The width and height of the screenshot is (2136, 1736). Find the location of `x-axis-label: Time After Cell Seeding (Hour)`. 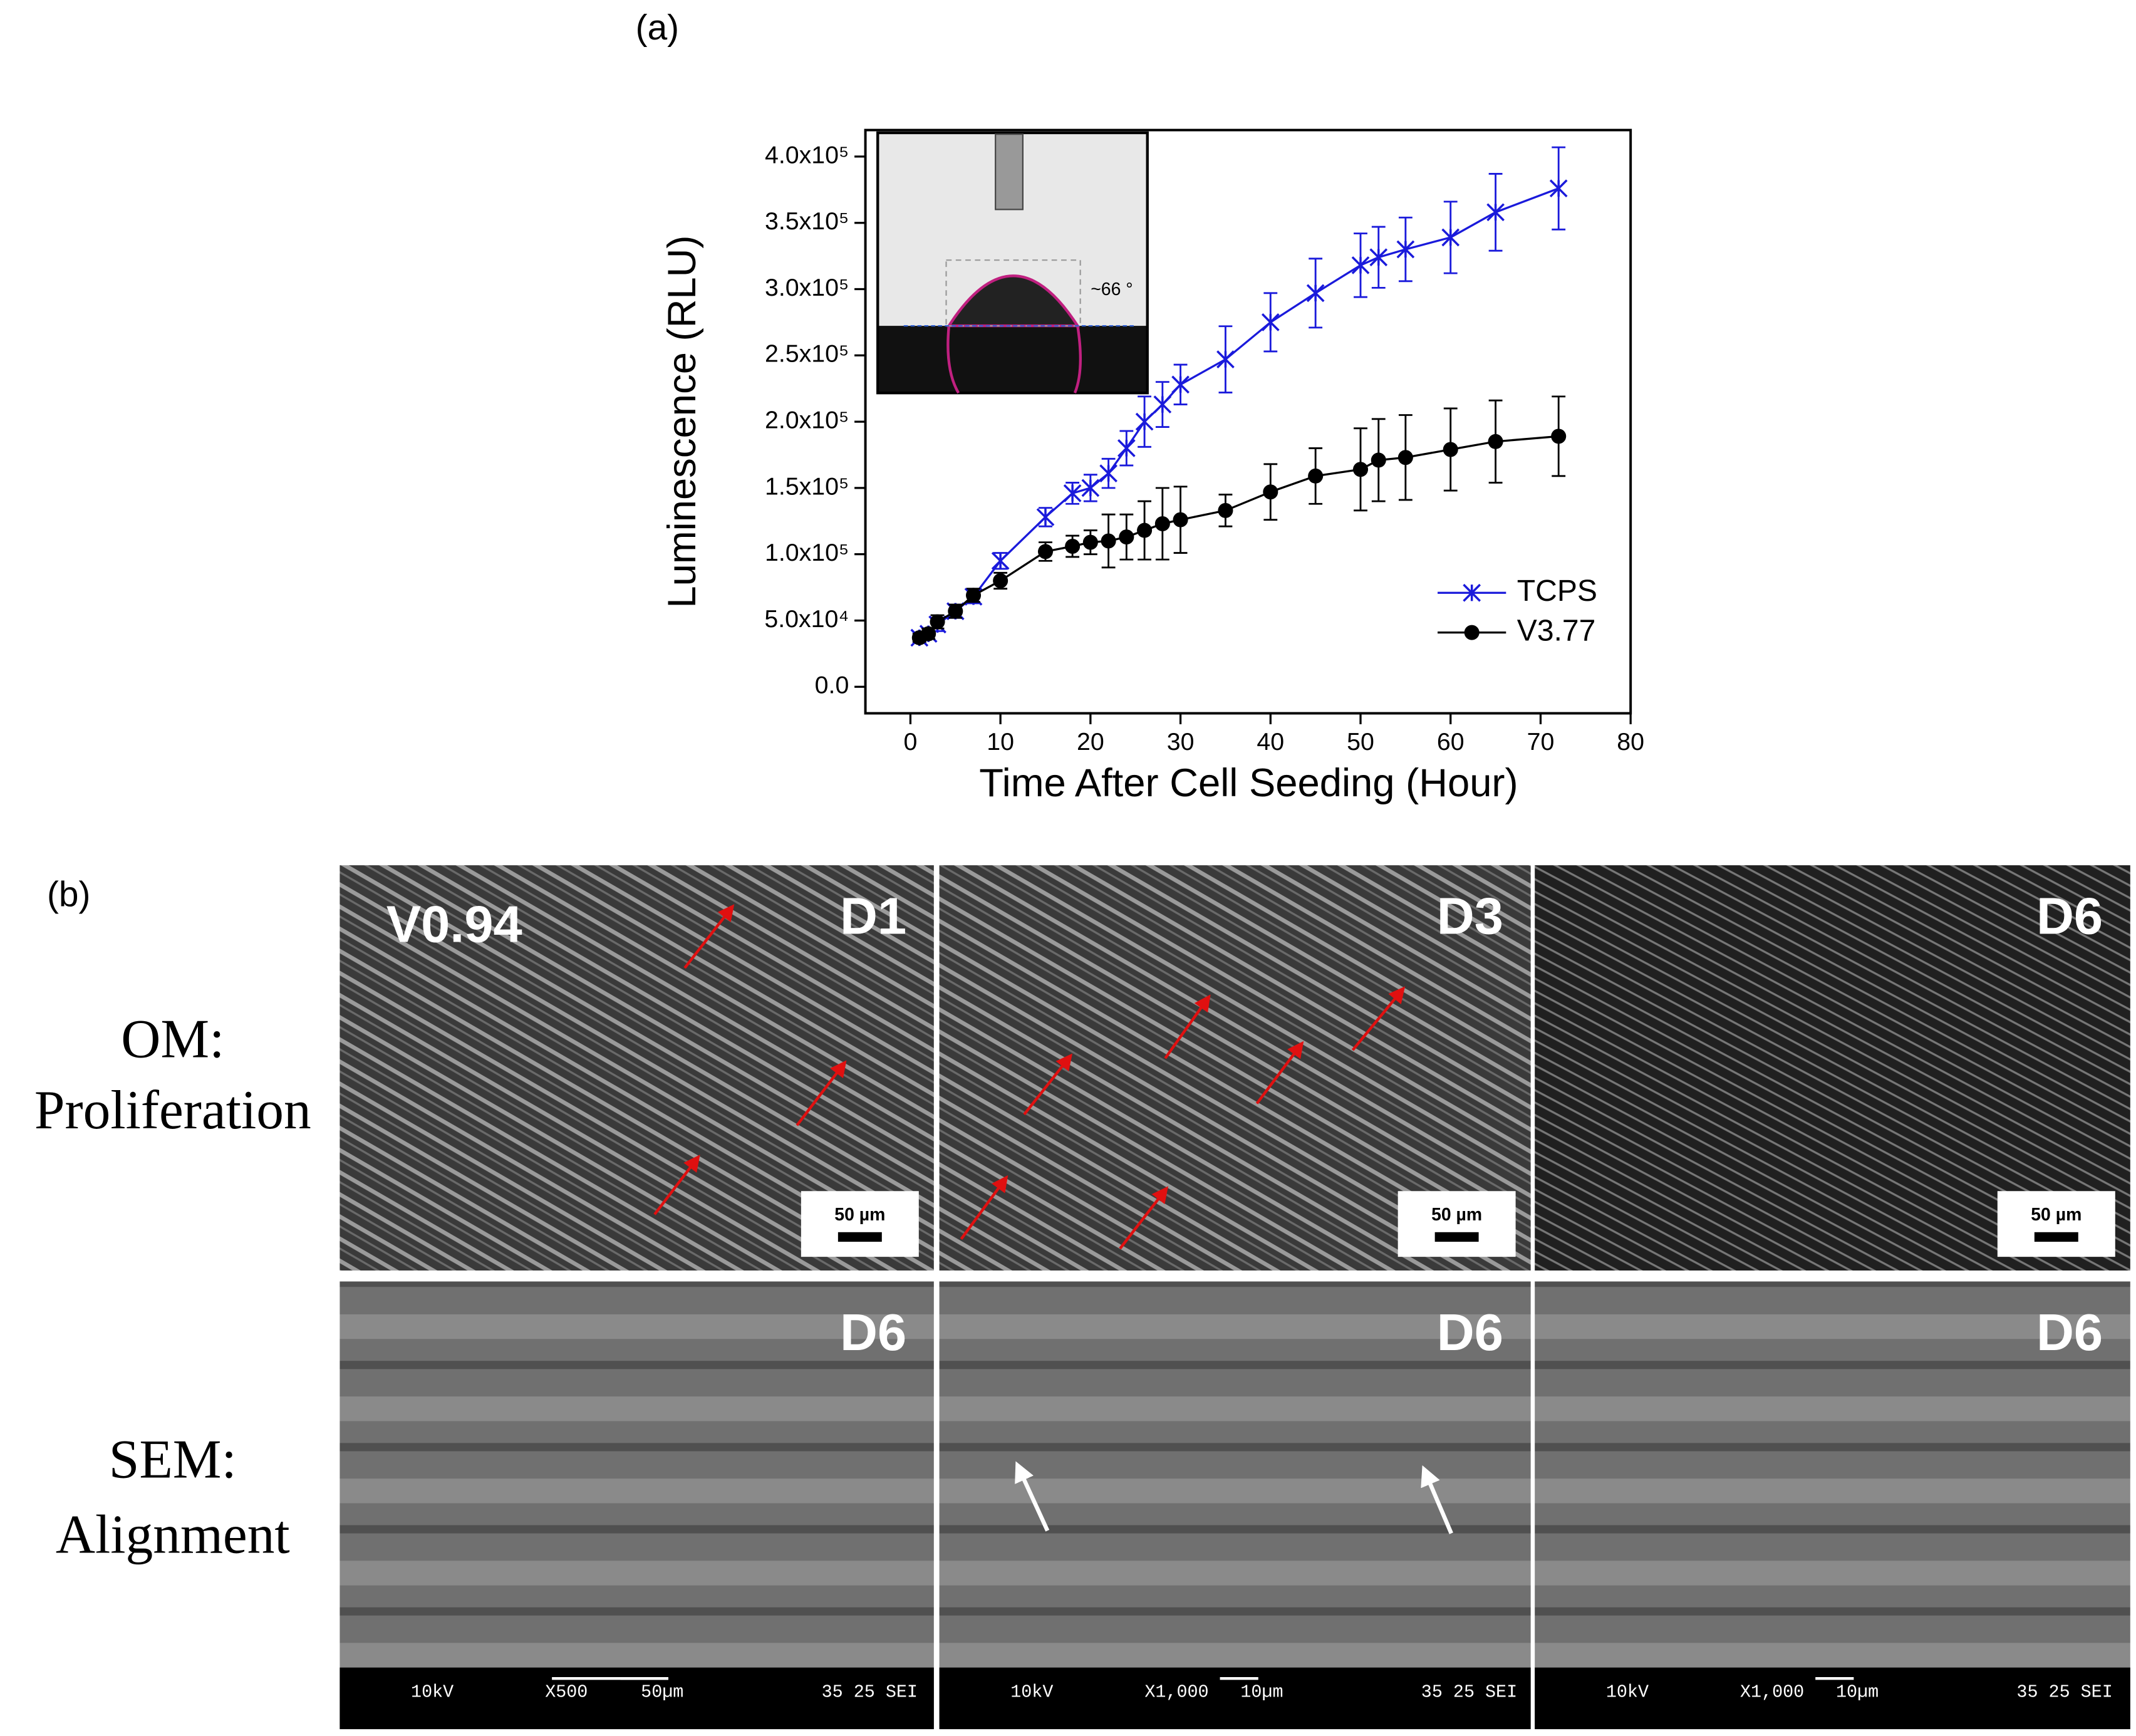

x-axis-label: Time After Cell Seeding (Hour) is located at coordinates (1248, 783).